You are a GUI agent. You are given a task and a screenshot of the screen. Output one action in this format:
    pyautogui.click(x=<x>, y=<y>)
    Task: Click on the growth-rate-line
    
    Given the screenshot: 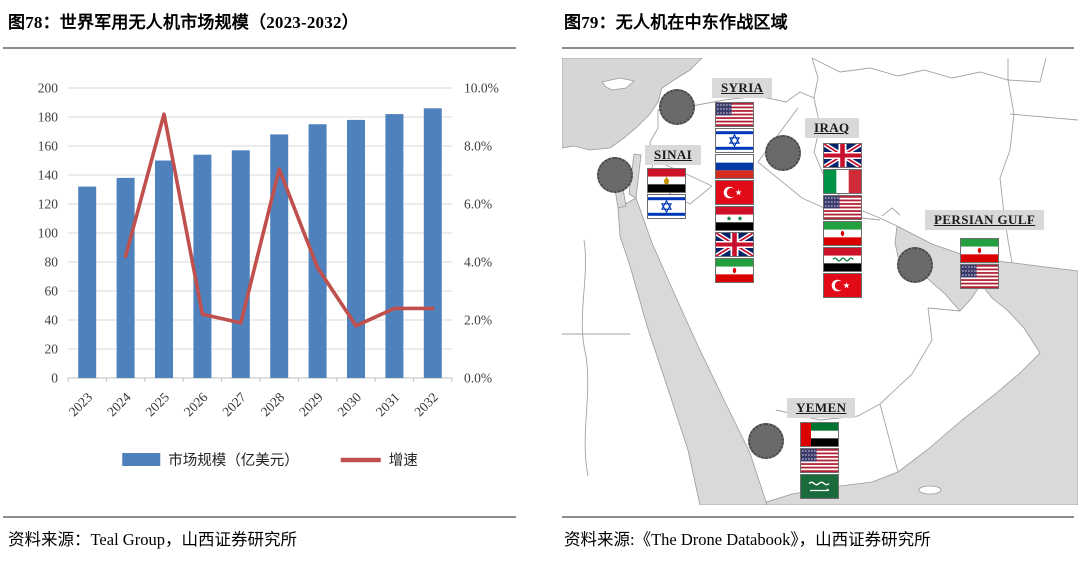 What is the action you would take?
    pyautogui.click(x=279, y=220)
    